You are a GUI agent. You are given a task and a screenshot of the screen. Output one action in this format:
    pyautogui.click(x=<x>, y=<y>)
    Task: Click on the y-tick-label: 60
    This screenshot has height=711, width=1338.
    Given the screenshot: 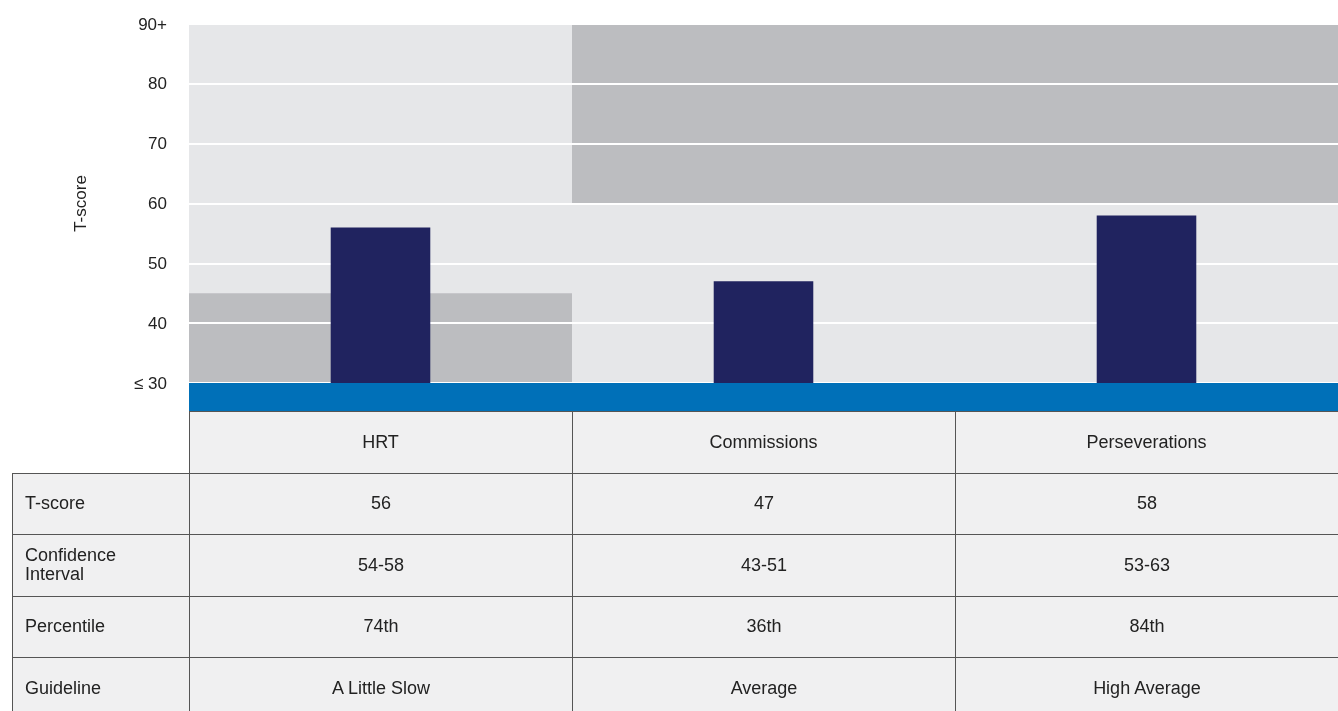 What is the action you would take?
    pyautogui.click(x=157, y=203)
    